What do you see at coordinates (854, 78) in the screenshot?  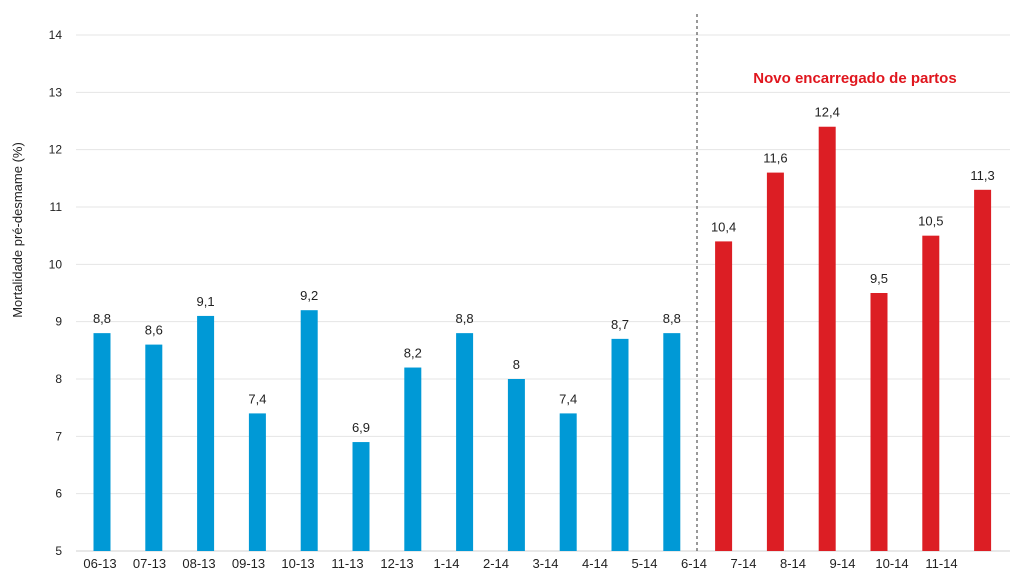 I see `annotation: Novo encarregado de partos` at bounding box center [854, 78].